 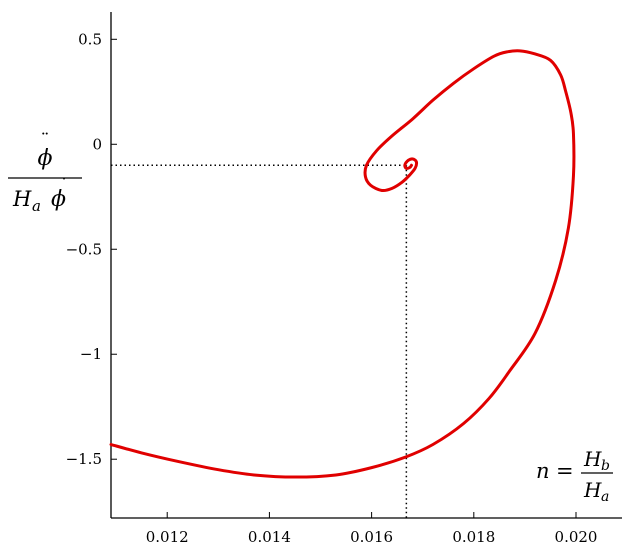 What do you see at coordinates (371, 537) in the screenshot?
I see `x-tick-label: 0.016` at bounding box center [371, 537].